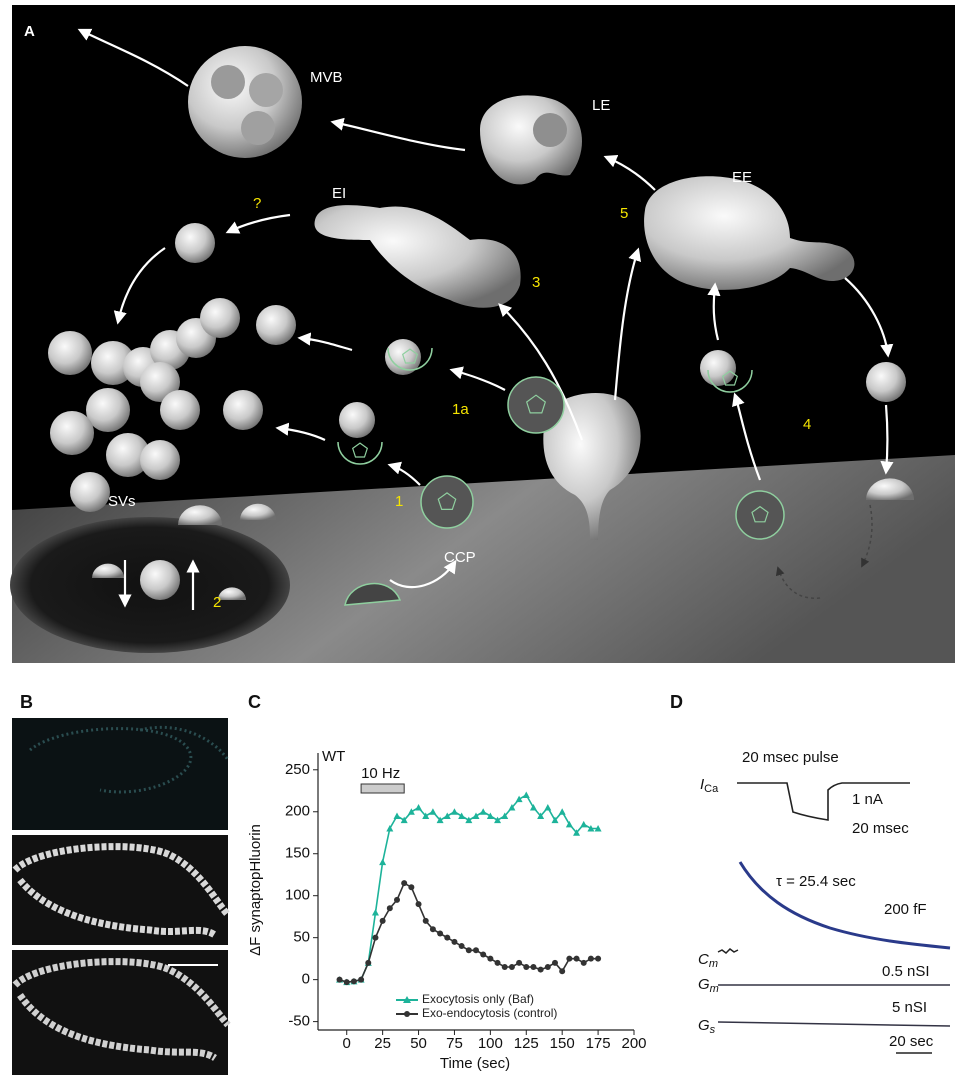  What do you see at coordinates (380, 773) in the screenshot?
I see `stimulus-label: 10 Hz` at bounding box center [380, 773].